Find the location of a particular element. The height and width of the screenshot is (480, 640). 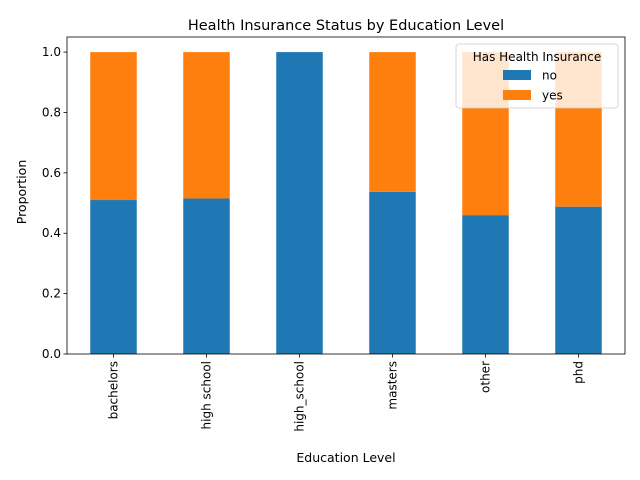

y-tick-label-1: 0.2 is located at coordinates (51, 294).